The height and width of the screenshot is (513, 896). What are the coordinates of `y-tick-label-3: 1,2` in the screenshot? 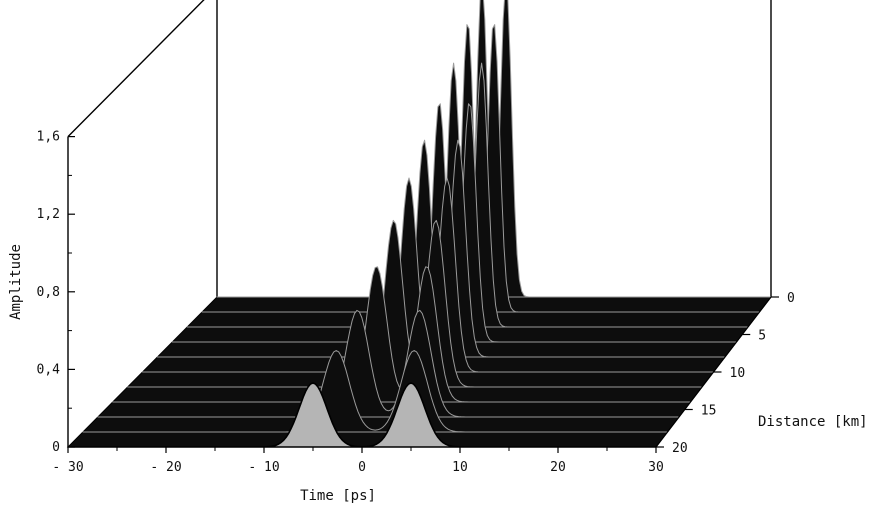 It's located at (48, 214).